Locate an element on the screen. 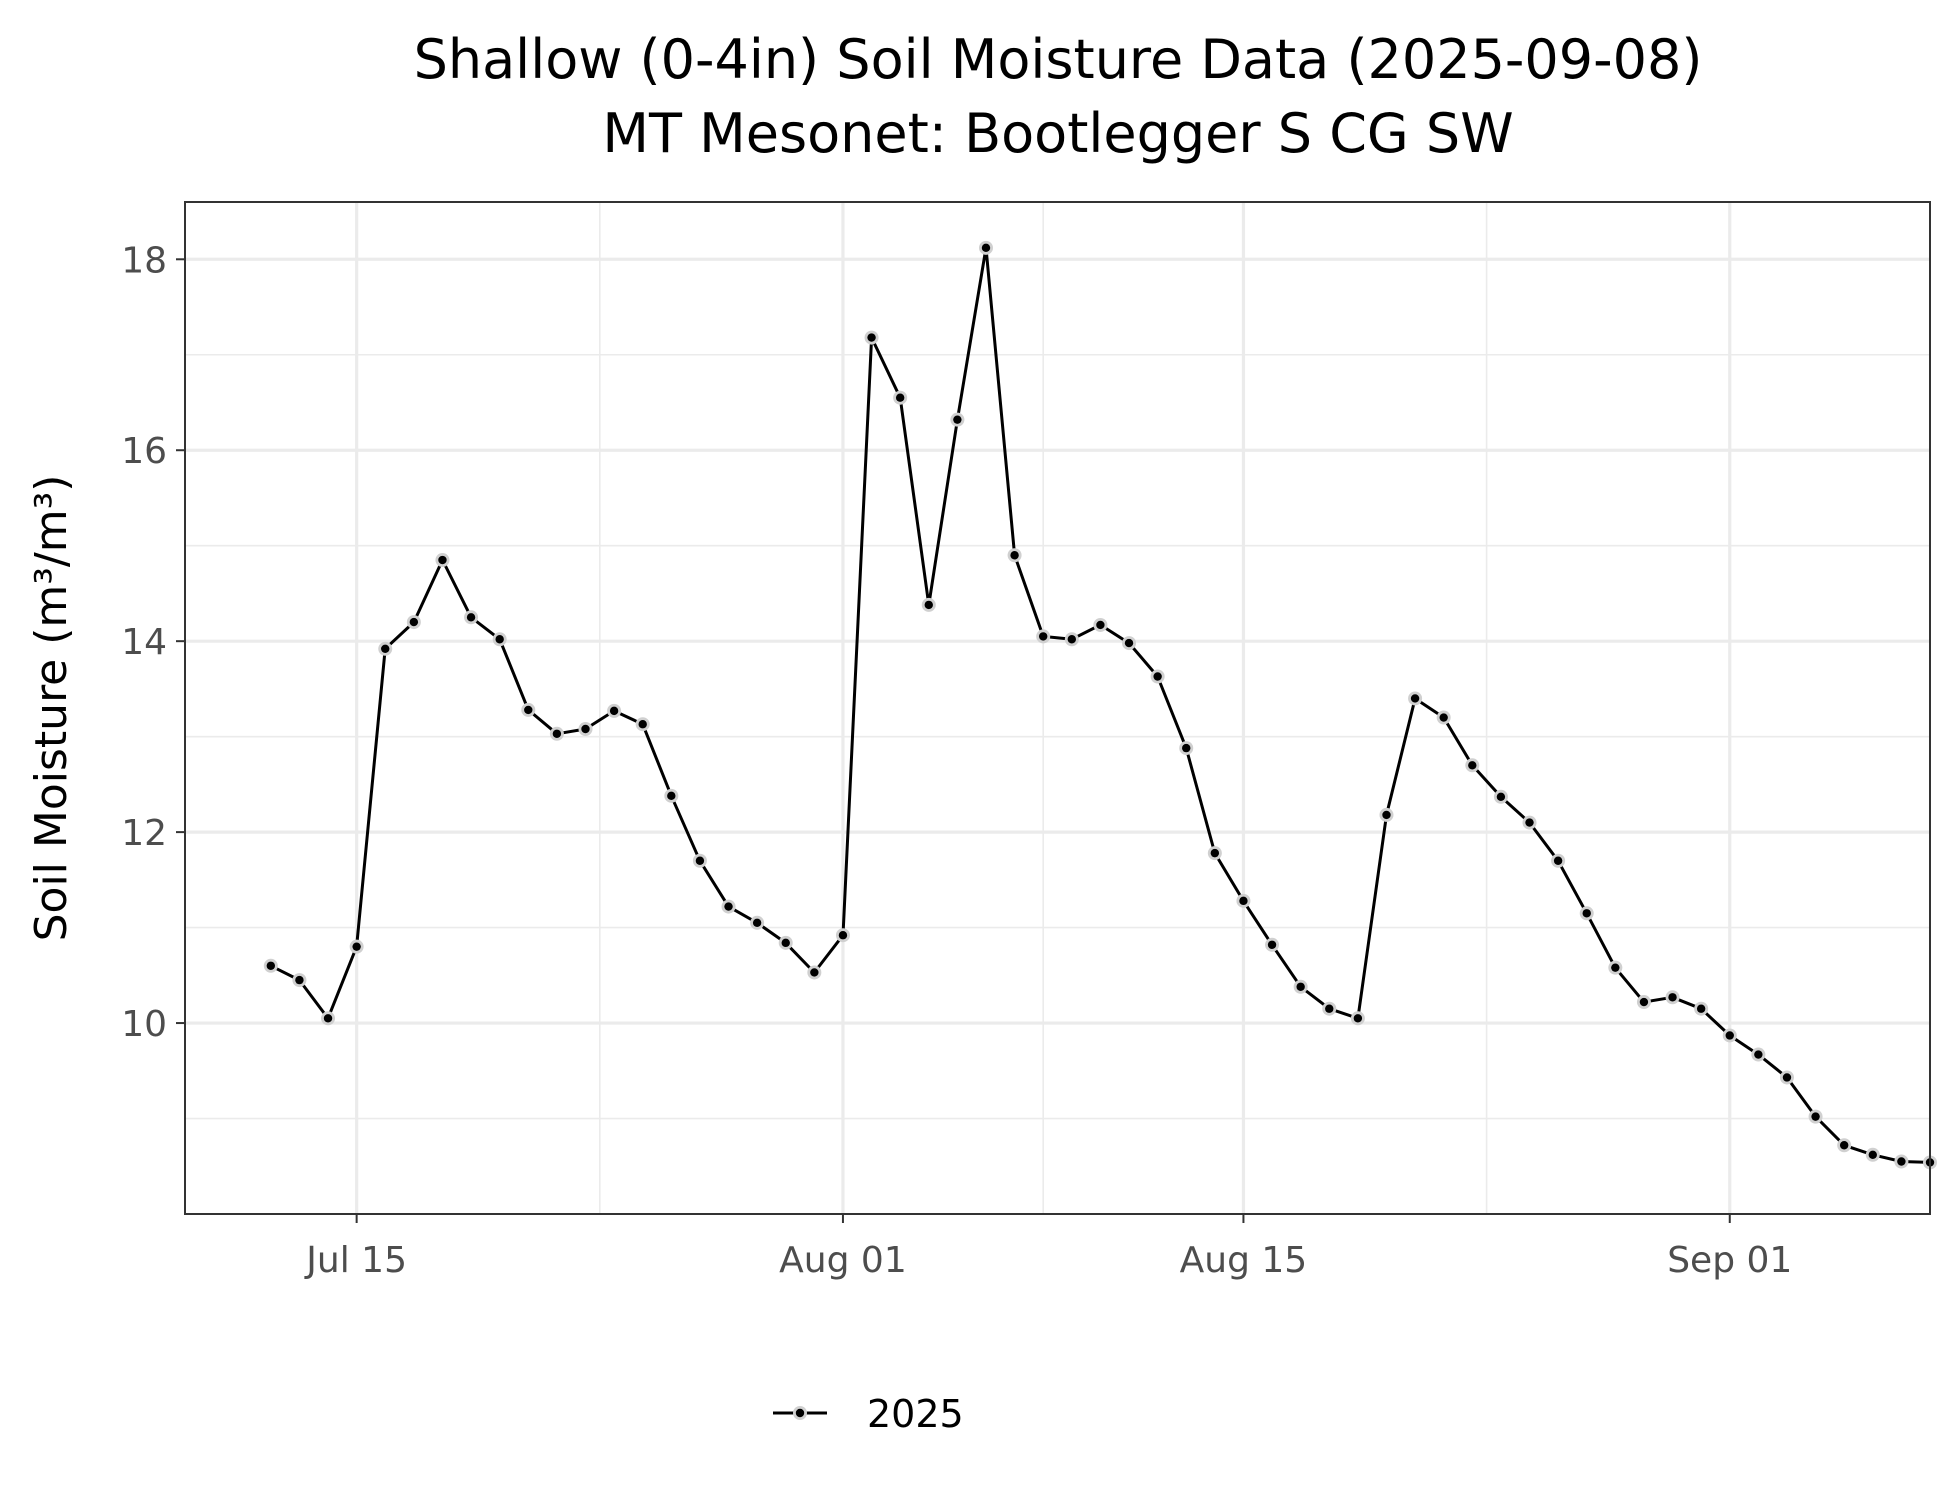 The height and width of the screenshot is (1500, 1950). legend: 2025 is located at coordinates (868, 1414).